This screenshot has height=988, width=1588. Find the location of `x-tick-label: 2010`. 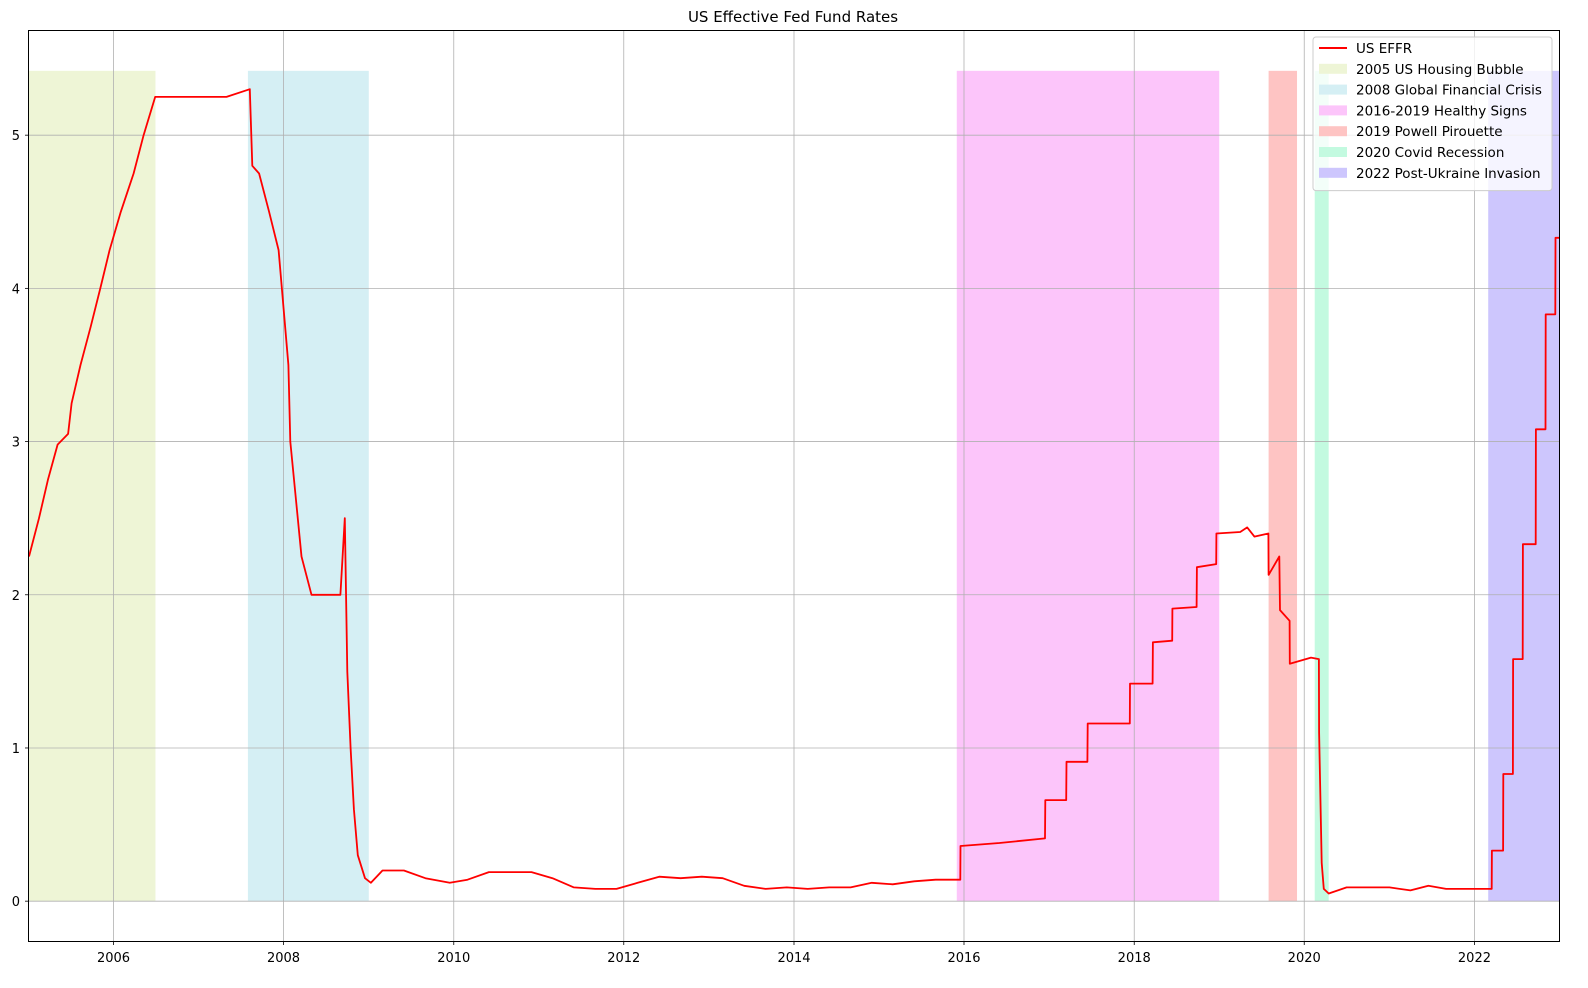

x-tick-label: 2010 is located at coordinates (453, 958).